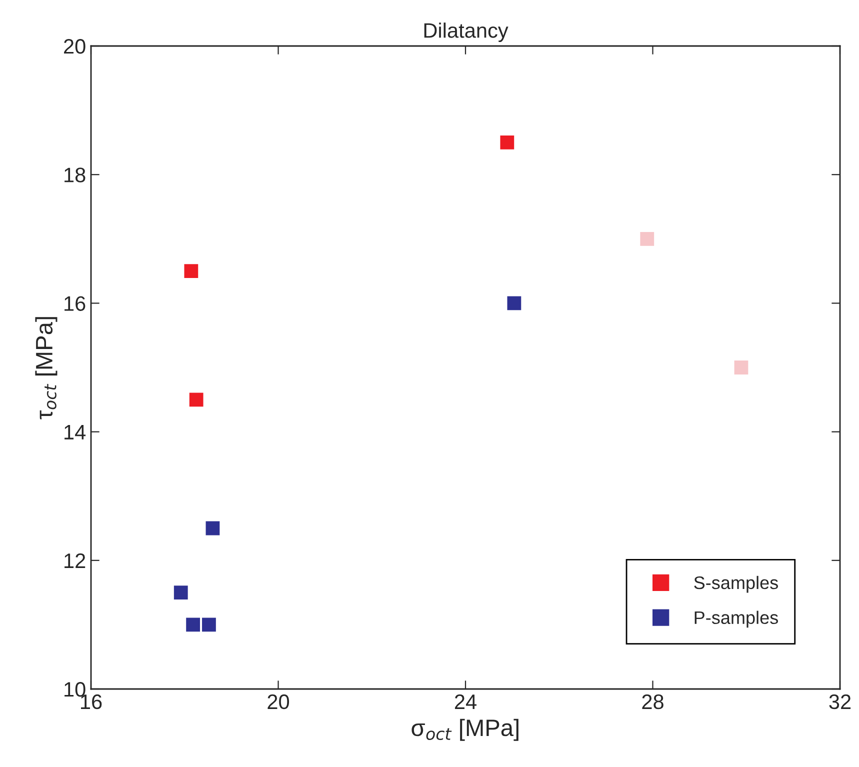 The image size is (859, 767). Describe the element at coordinates (46, 368) in the screenshot. I see `y-axis-title: τ$_{oct}$ [MPa]` at that location.